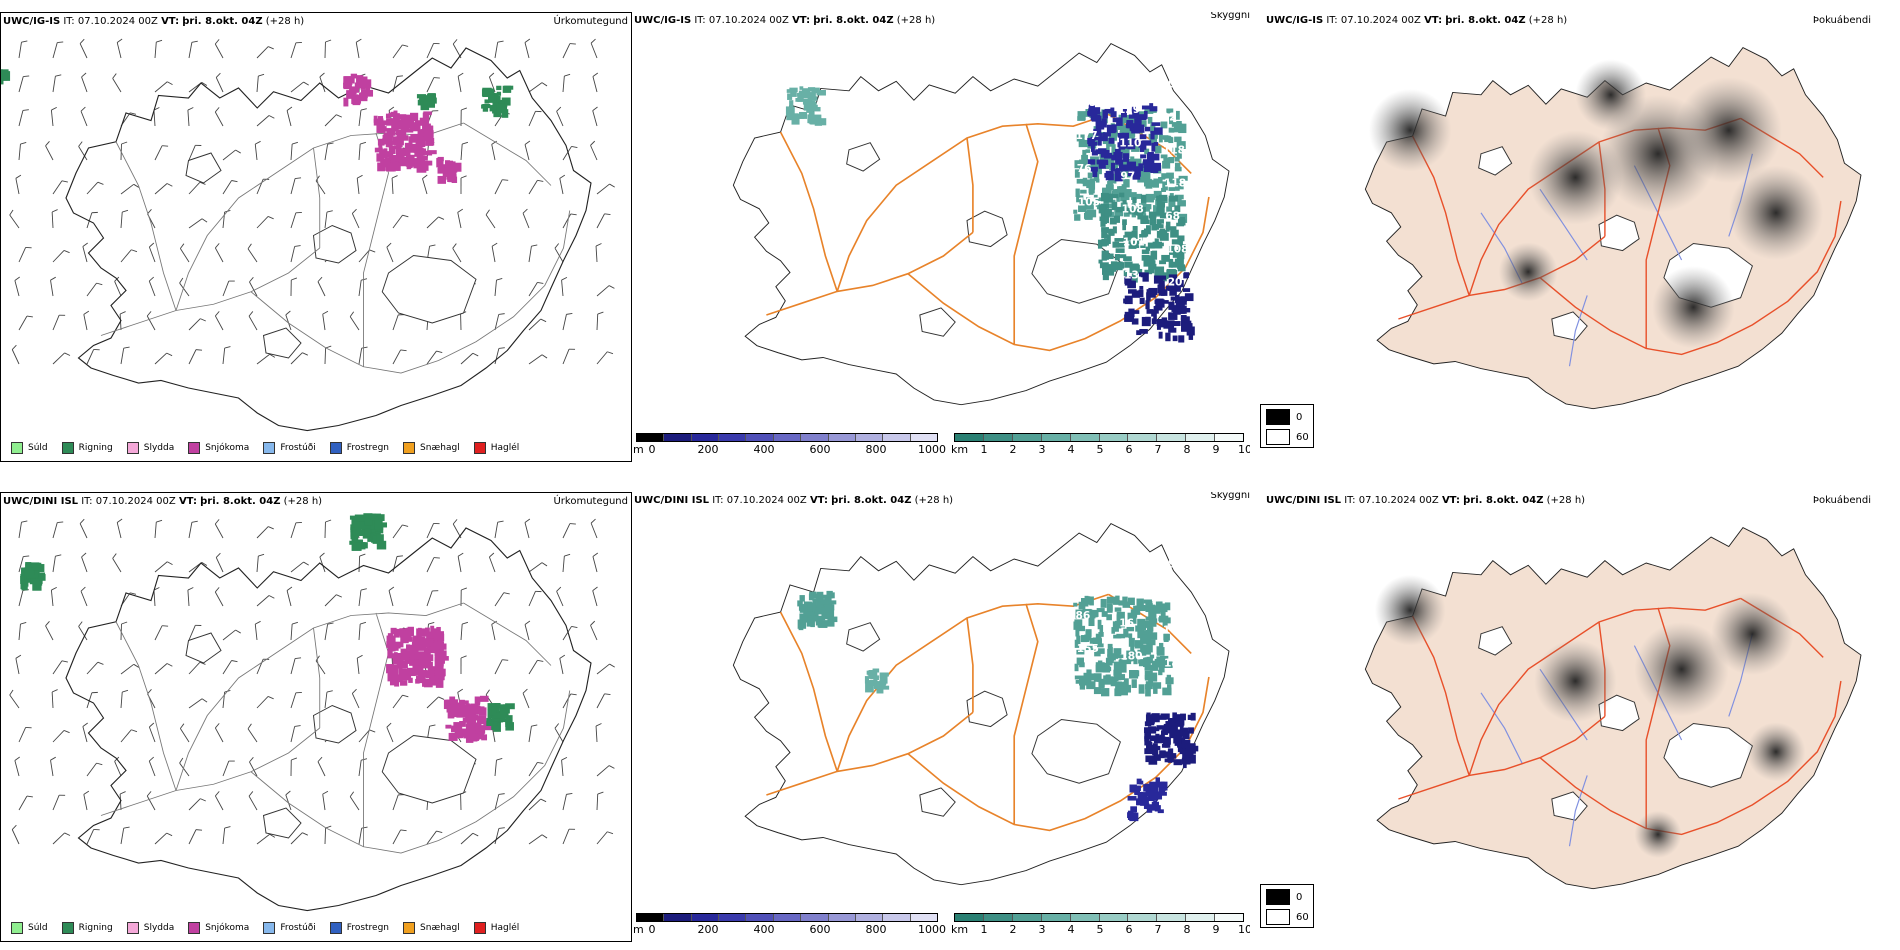 This screenshot has height=950, width=1900. I want to click on cloud-base-tick: 0, so click(652, 449).